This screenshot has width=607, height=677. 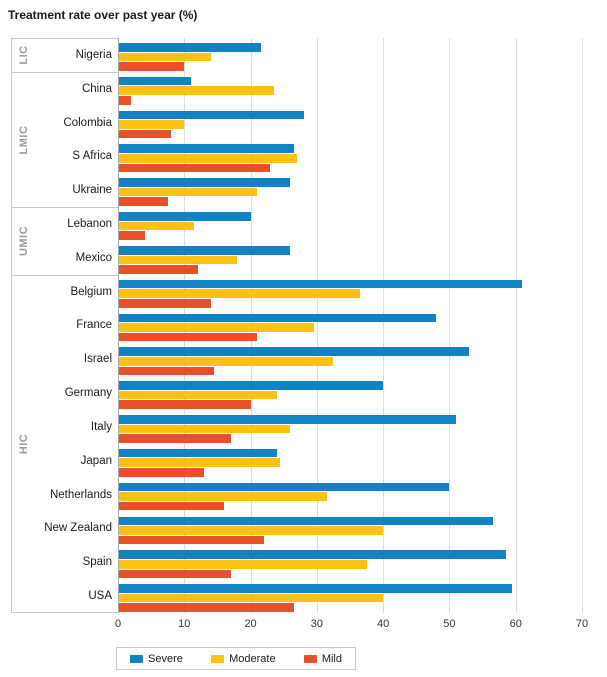 I want to click on bar-severe-usa, so click(x=316, y=588).